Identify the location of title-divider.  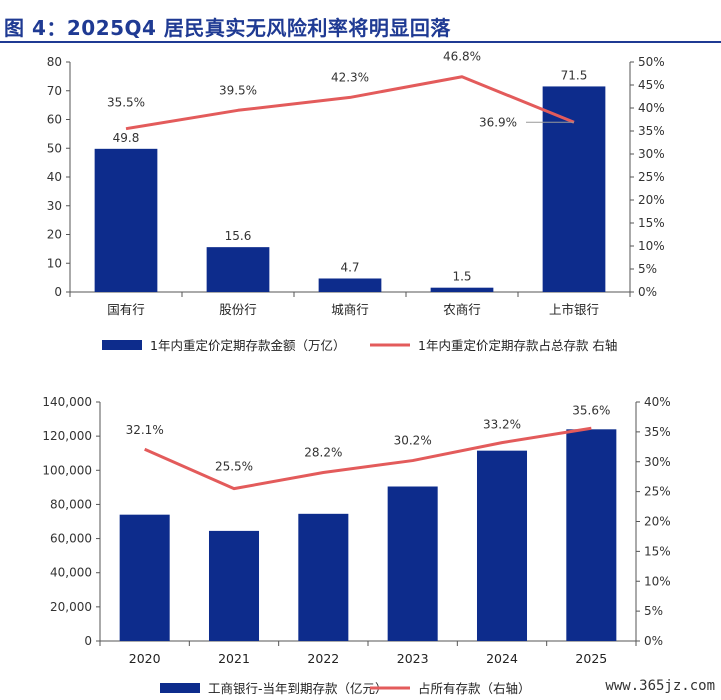
(360, 42).